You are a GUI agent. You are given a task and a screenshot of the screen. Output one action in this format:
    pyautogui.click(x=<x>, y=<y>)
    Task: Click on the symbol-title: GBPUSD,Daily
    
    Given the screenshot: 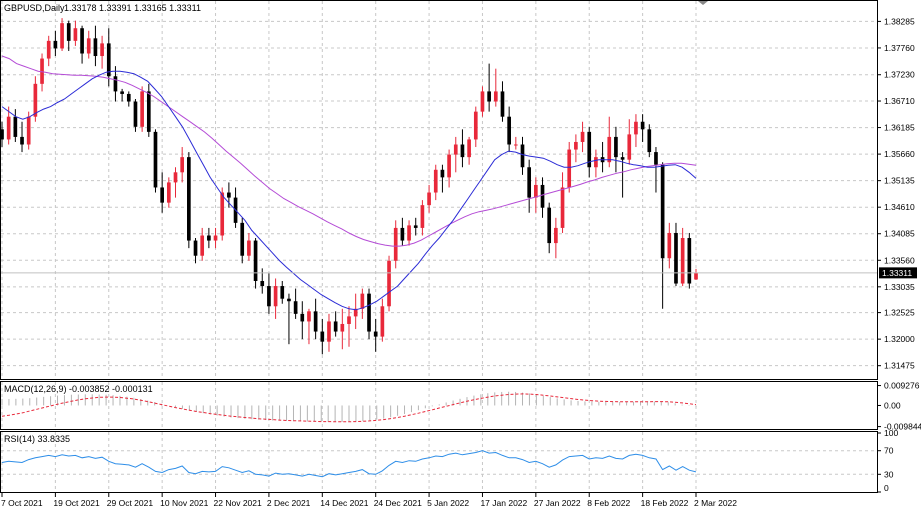 What is the action you would take?
    pyautogui.click(x=34, y=8)
    